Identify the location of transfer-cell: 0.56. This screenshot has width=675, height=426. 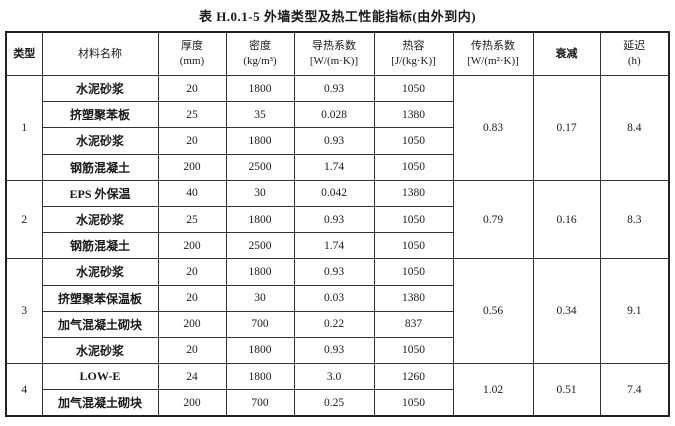
(493, 311).